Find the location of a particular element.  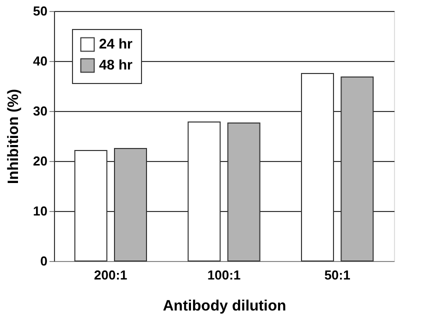

legend-label: 48 hr is located at coordinates (116, 64).